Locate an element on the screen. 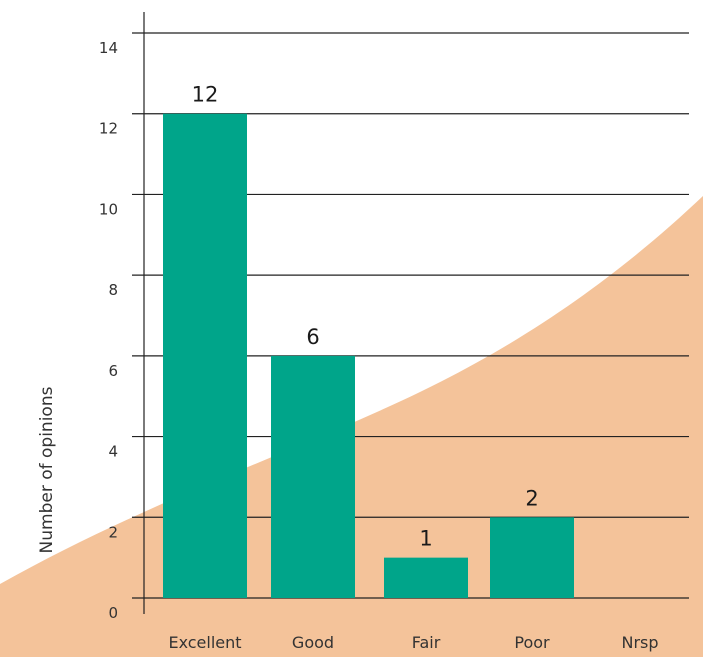 The width and height of the screenshot is (703, 657). data-label: 6 is located at coordinates (312, 337).